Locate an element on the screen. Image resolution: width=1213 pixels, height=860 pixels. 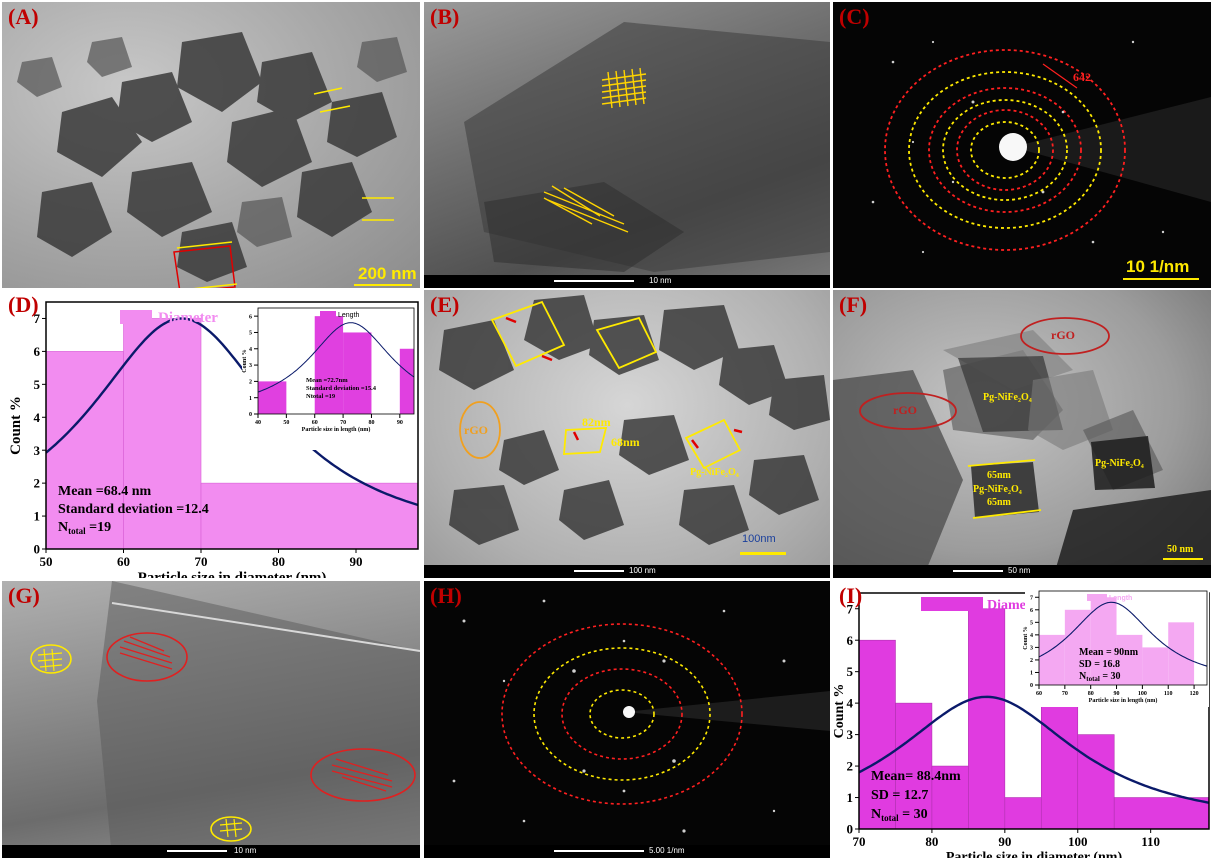
panel-i-label: (I) is located at coordinates (851, 595).